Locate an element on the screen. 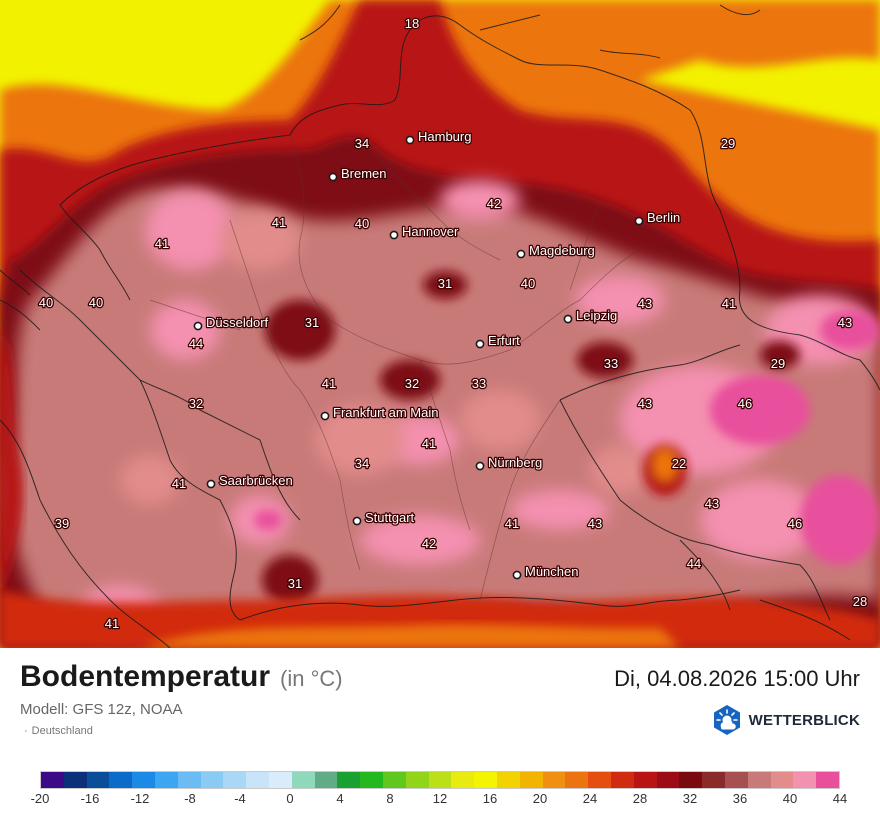 Image resolution: width=880 pixels, height=830 pixels. legend-tick-label: 4 is located at coordinates (340, 798).